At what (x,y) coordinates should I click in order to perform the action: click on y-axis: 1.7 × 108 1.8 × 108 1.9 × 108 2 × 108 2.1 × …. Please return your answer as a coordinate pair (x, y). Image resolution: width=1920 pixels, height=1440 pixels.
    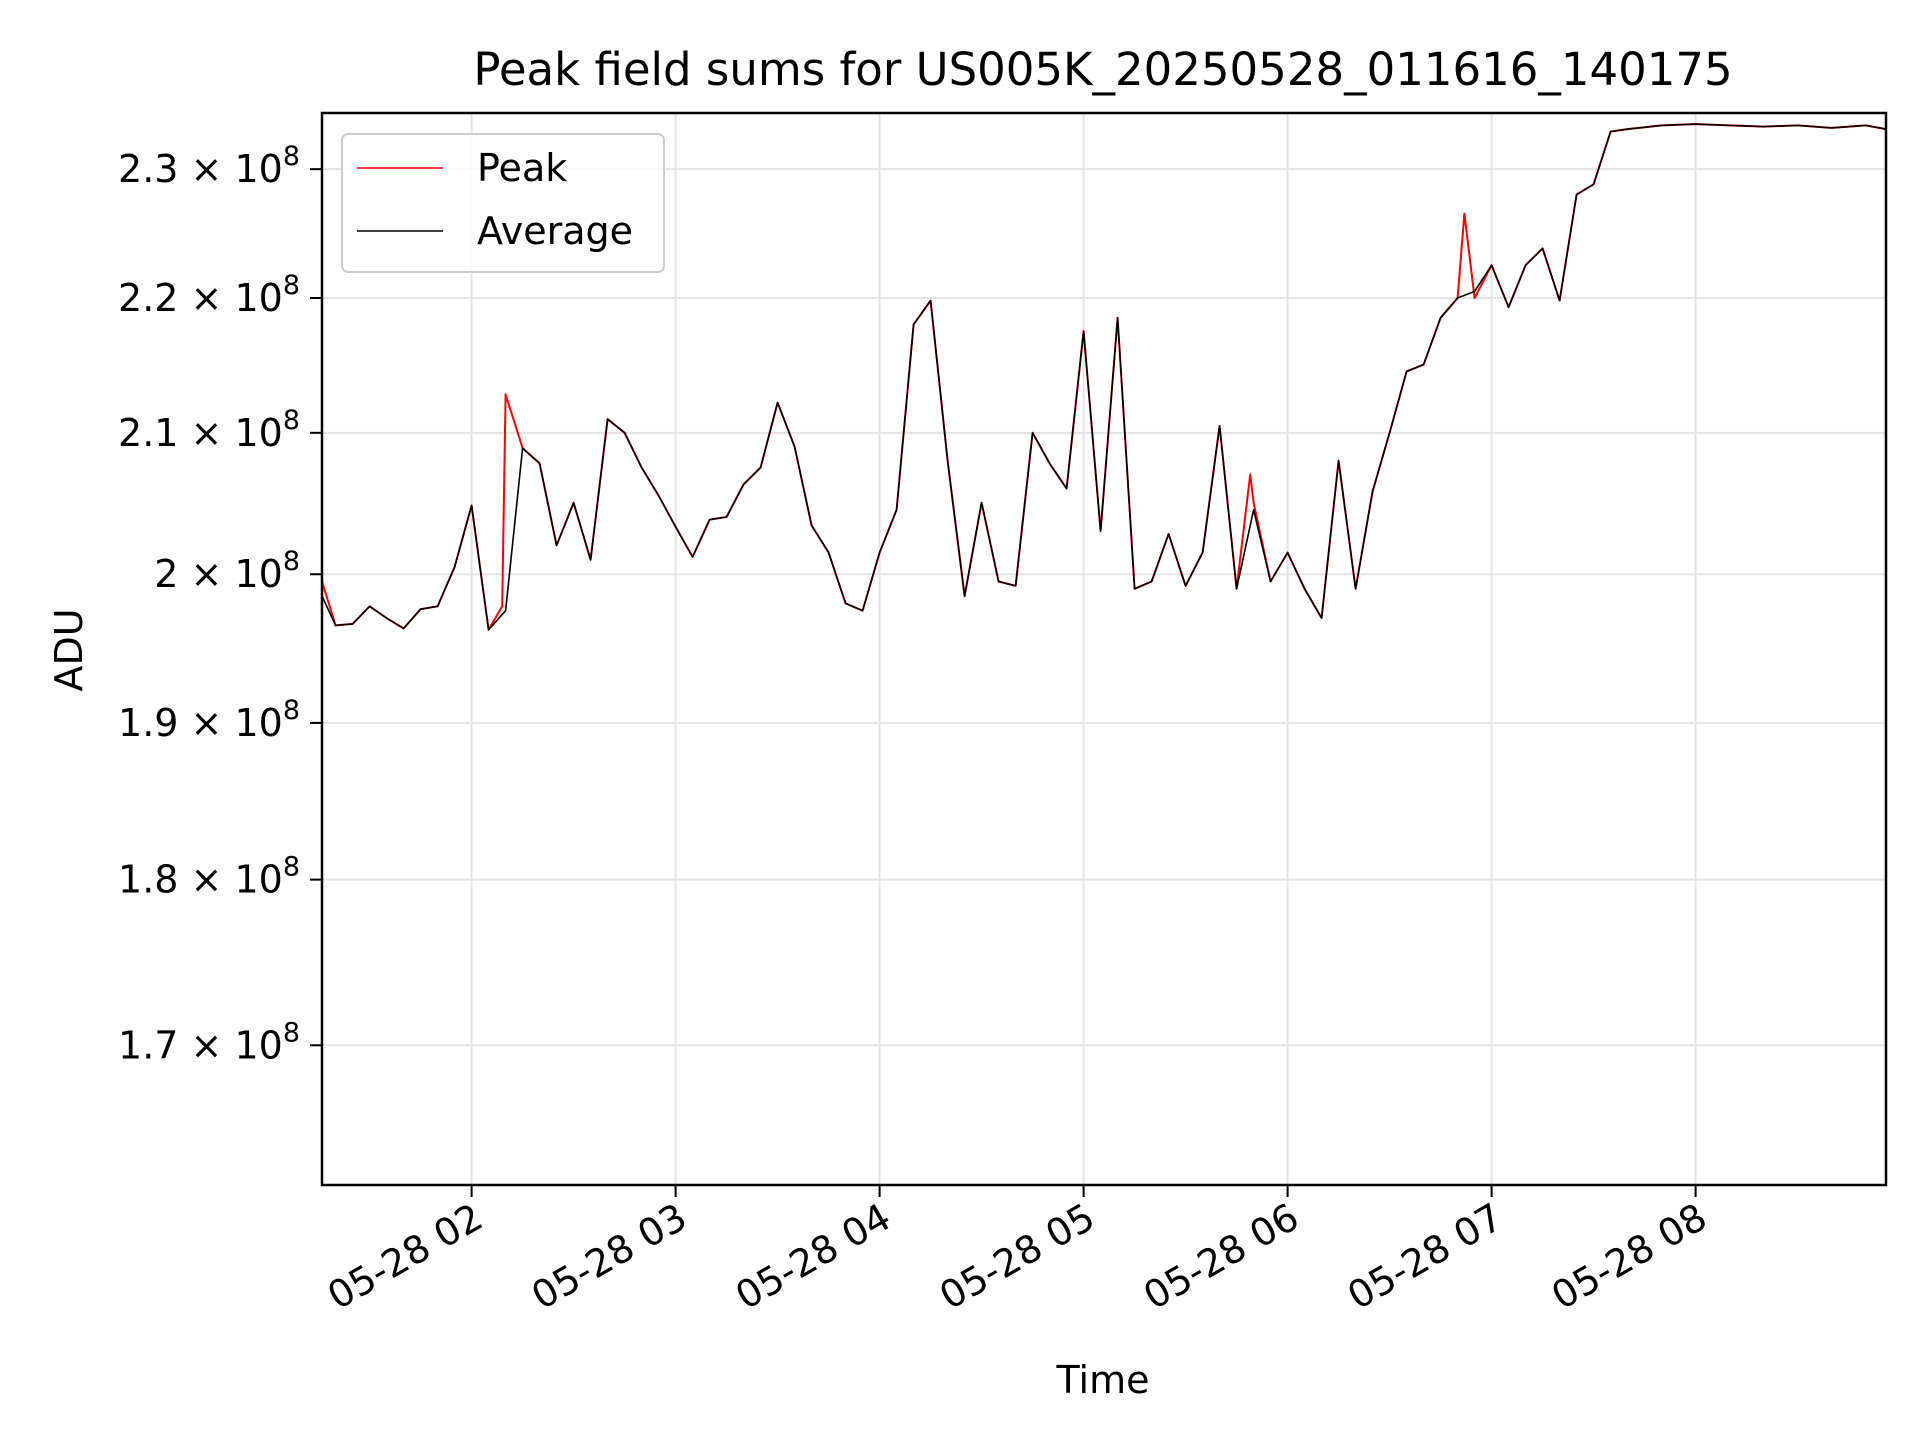
    Looking at the image, I should click on (220, 604).